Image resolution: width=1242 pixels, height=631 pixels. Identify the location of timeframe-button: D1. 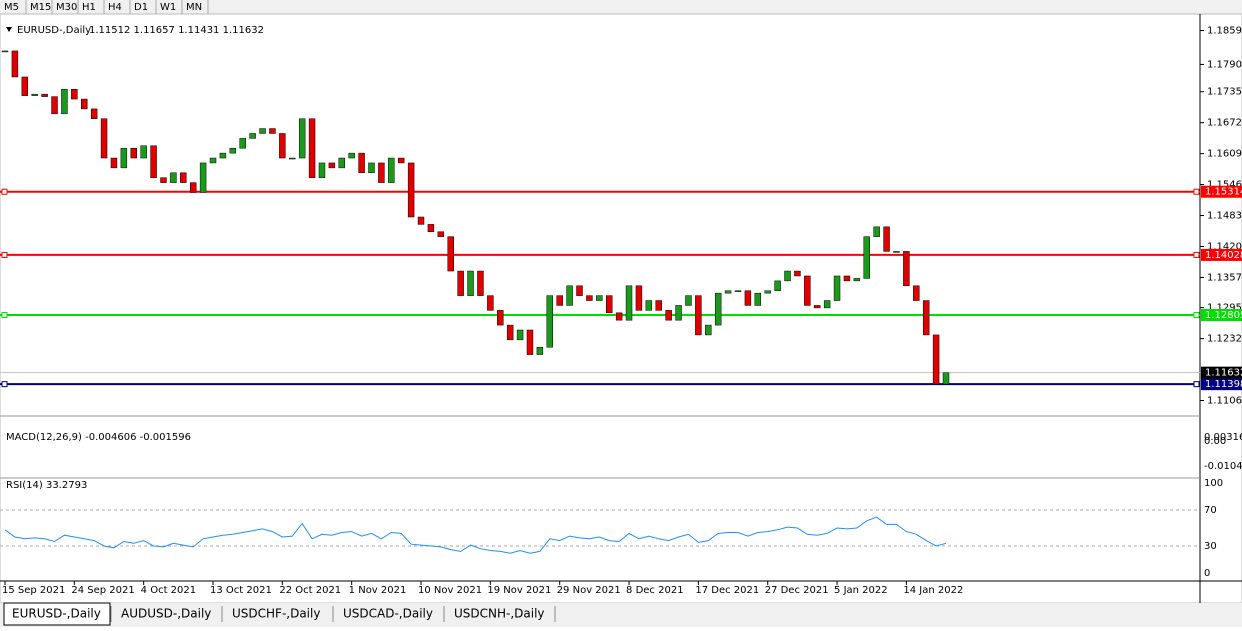
(141, 7).